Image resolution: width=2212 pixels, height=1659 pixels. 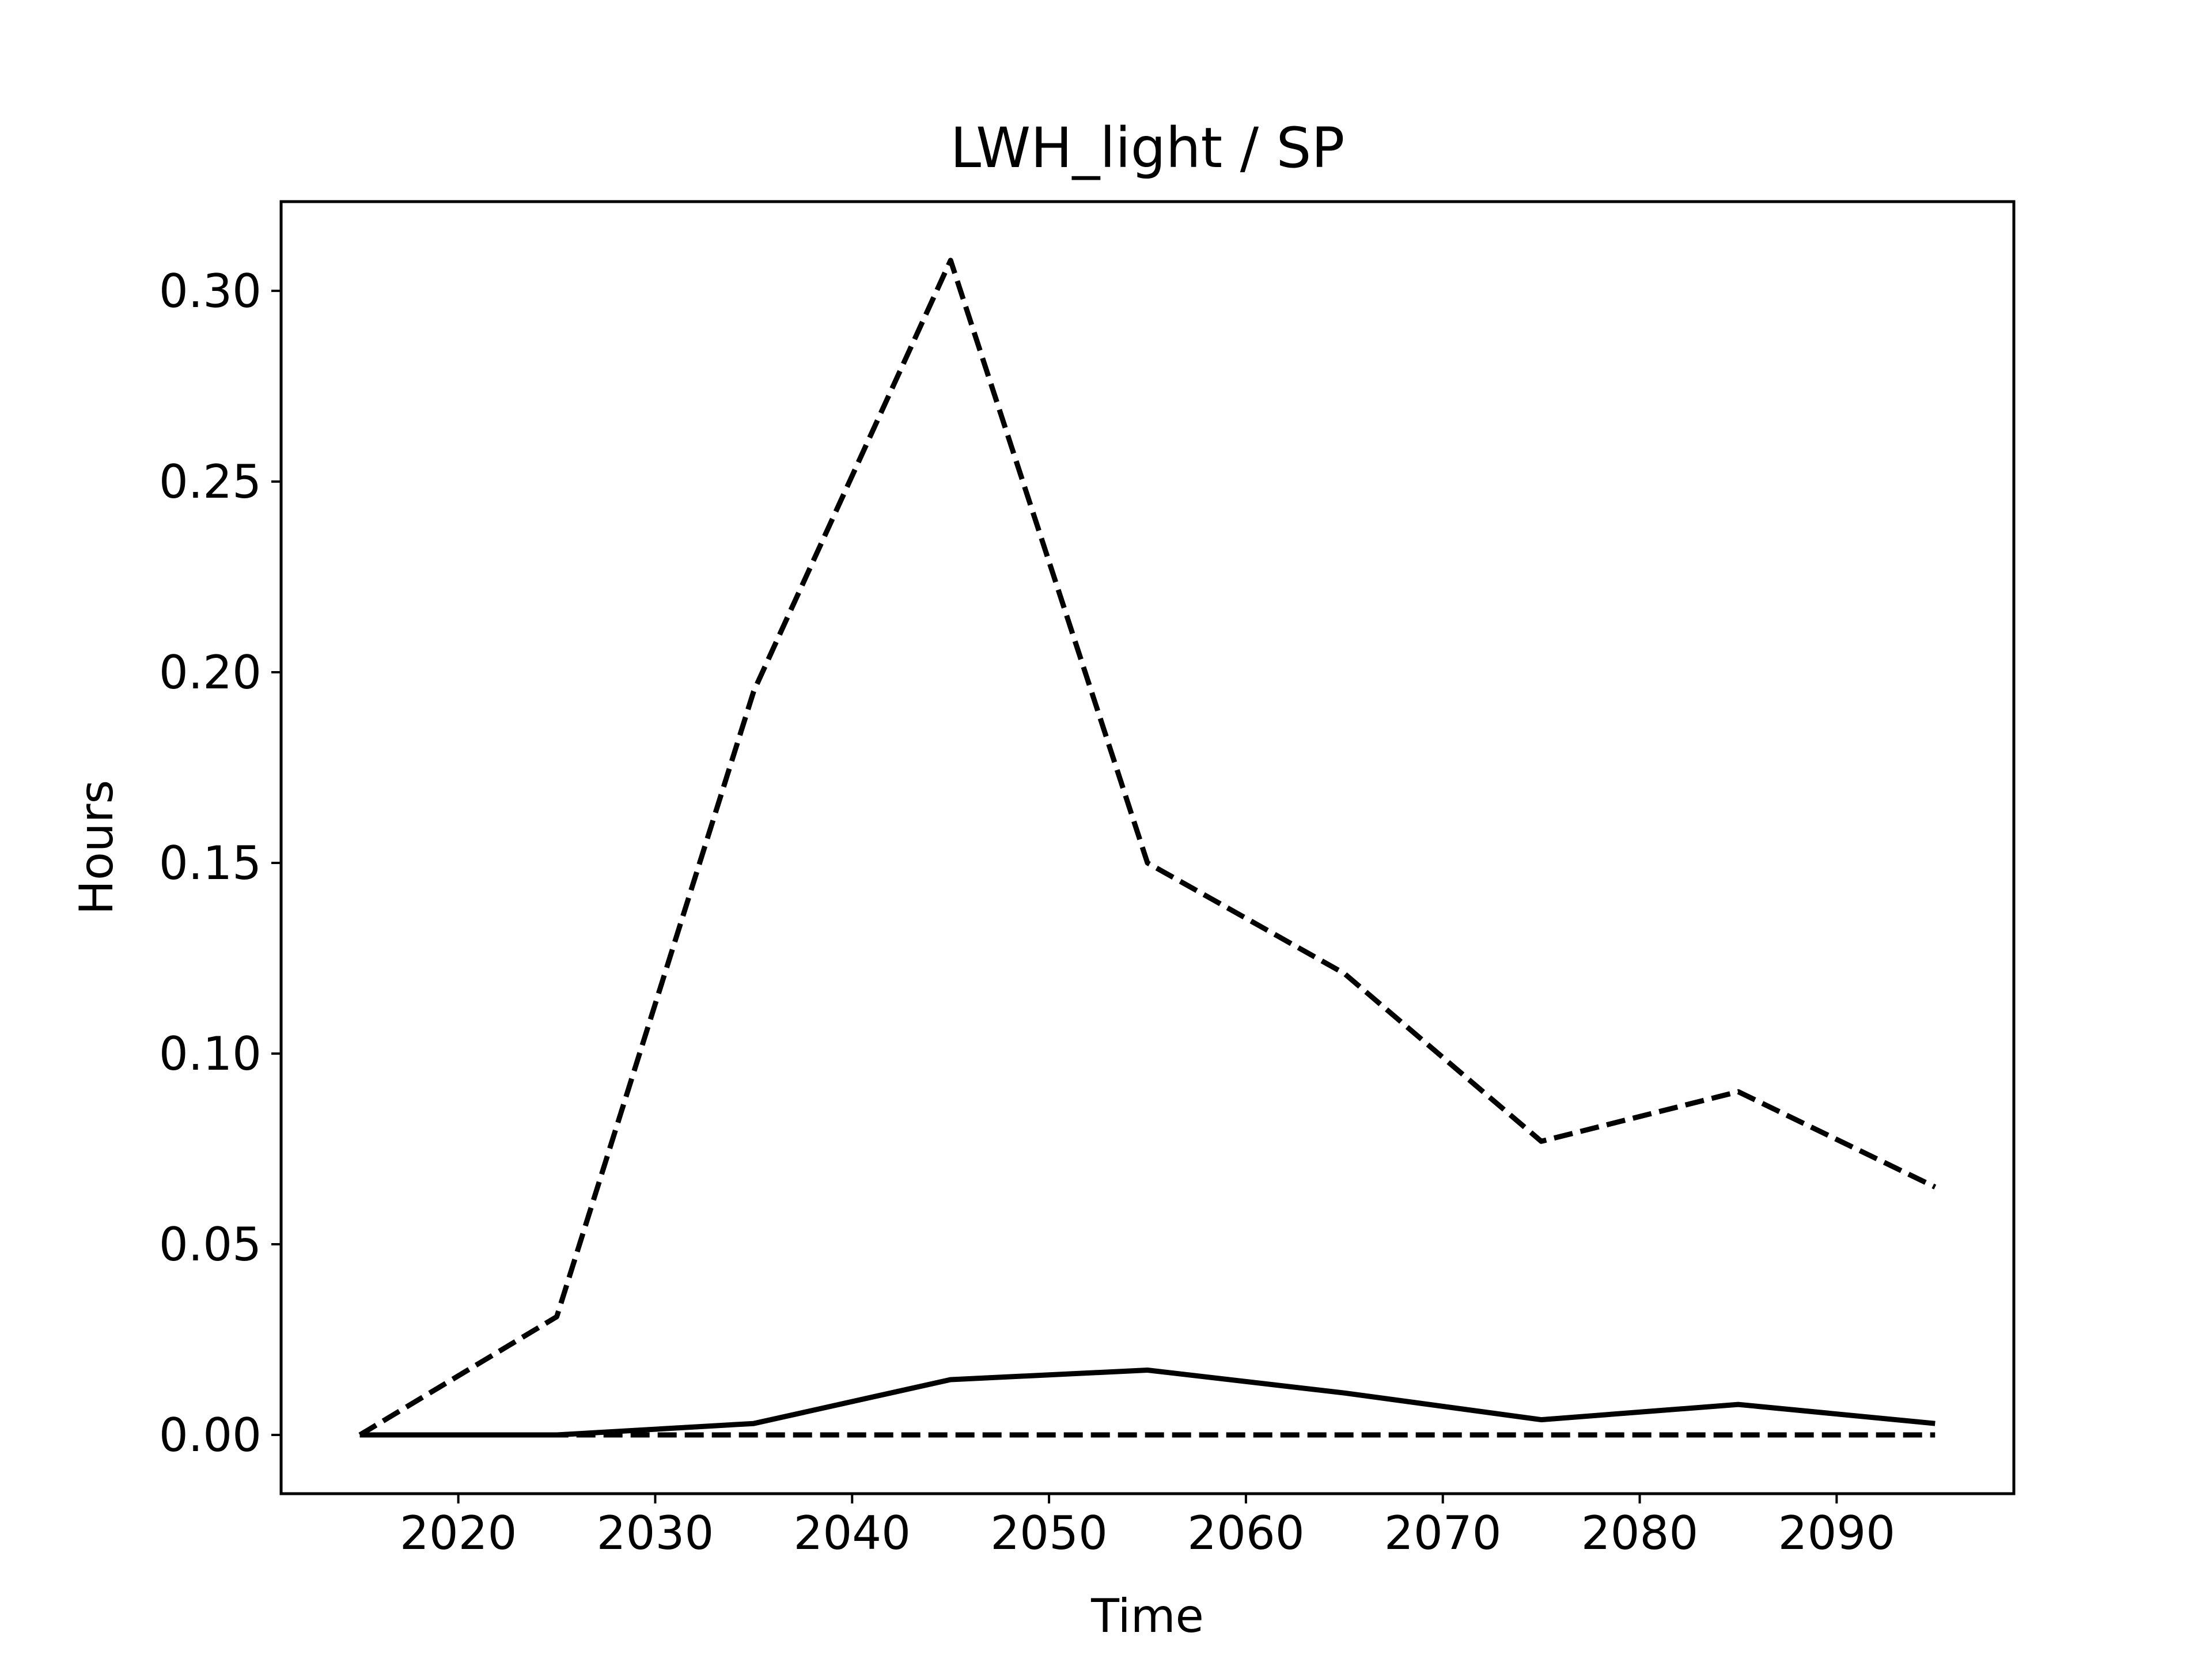 What do you see at coordinates (1837, 1533) in the screenshot?
I see `x-tick-label: 2090` at bounding box center [1837, 1533].